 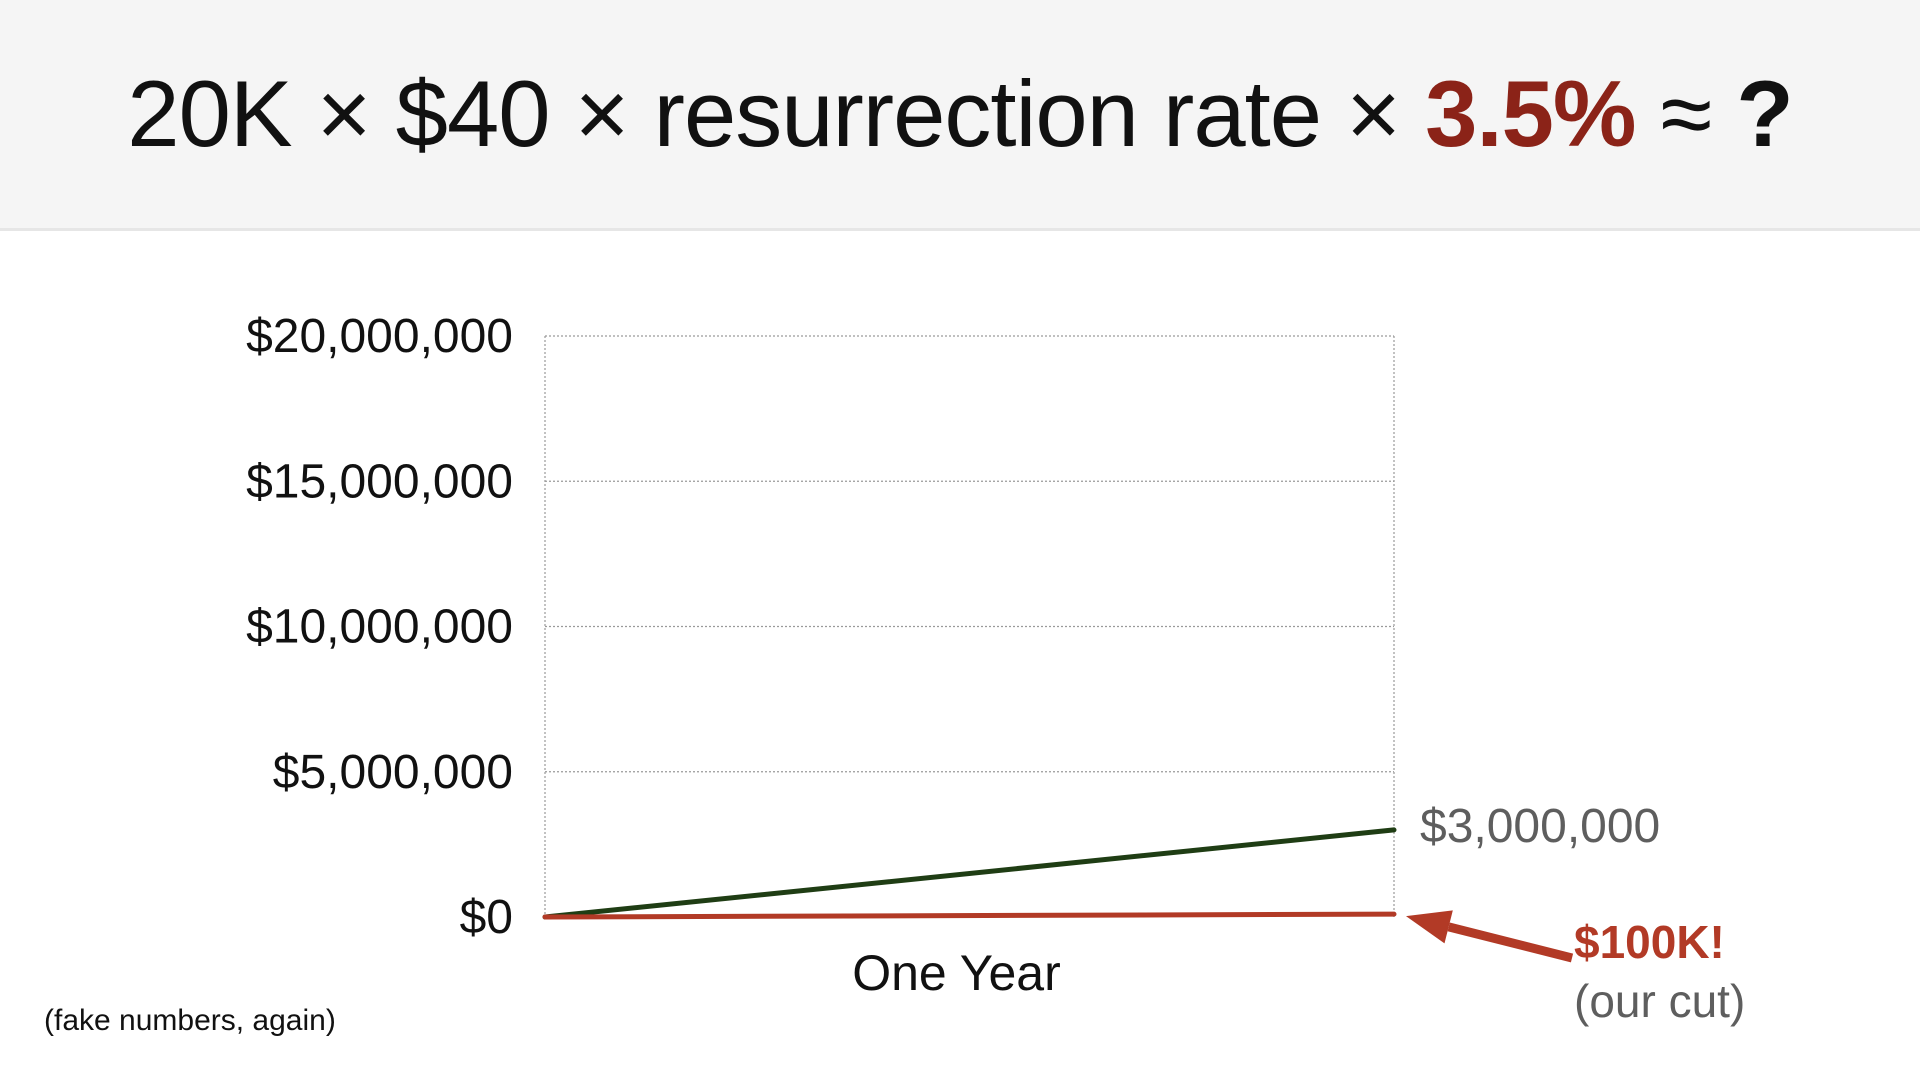 I want to click on title-formula: 20K × $40 × resurrection rate ×, so click(x=776, y=113).